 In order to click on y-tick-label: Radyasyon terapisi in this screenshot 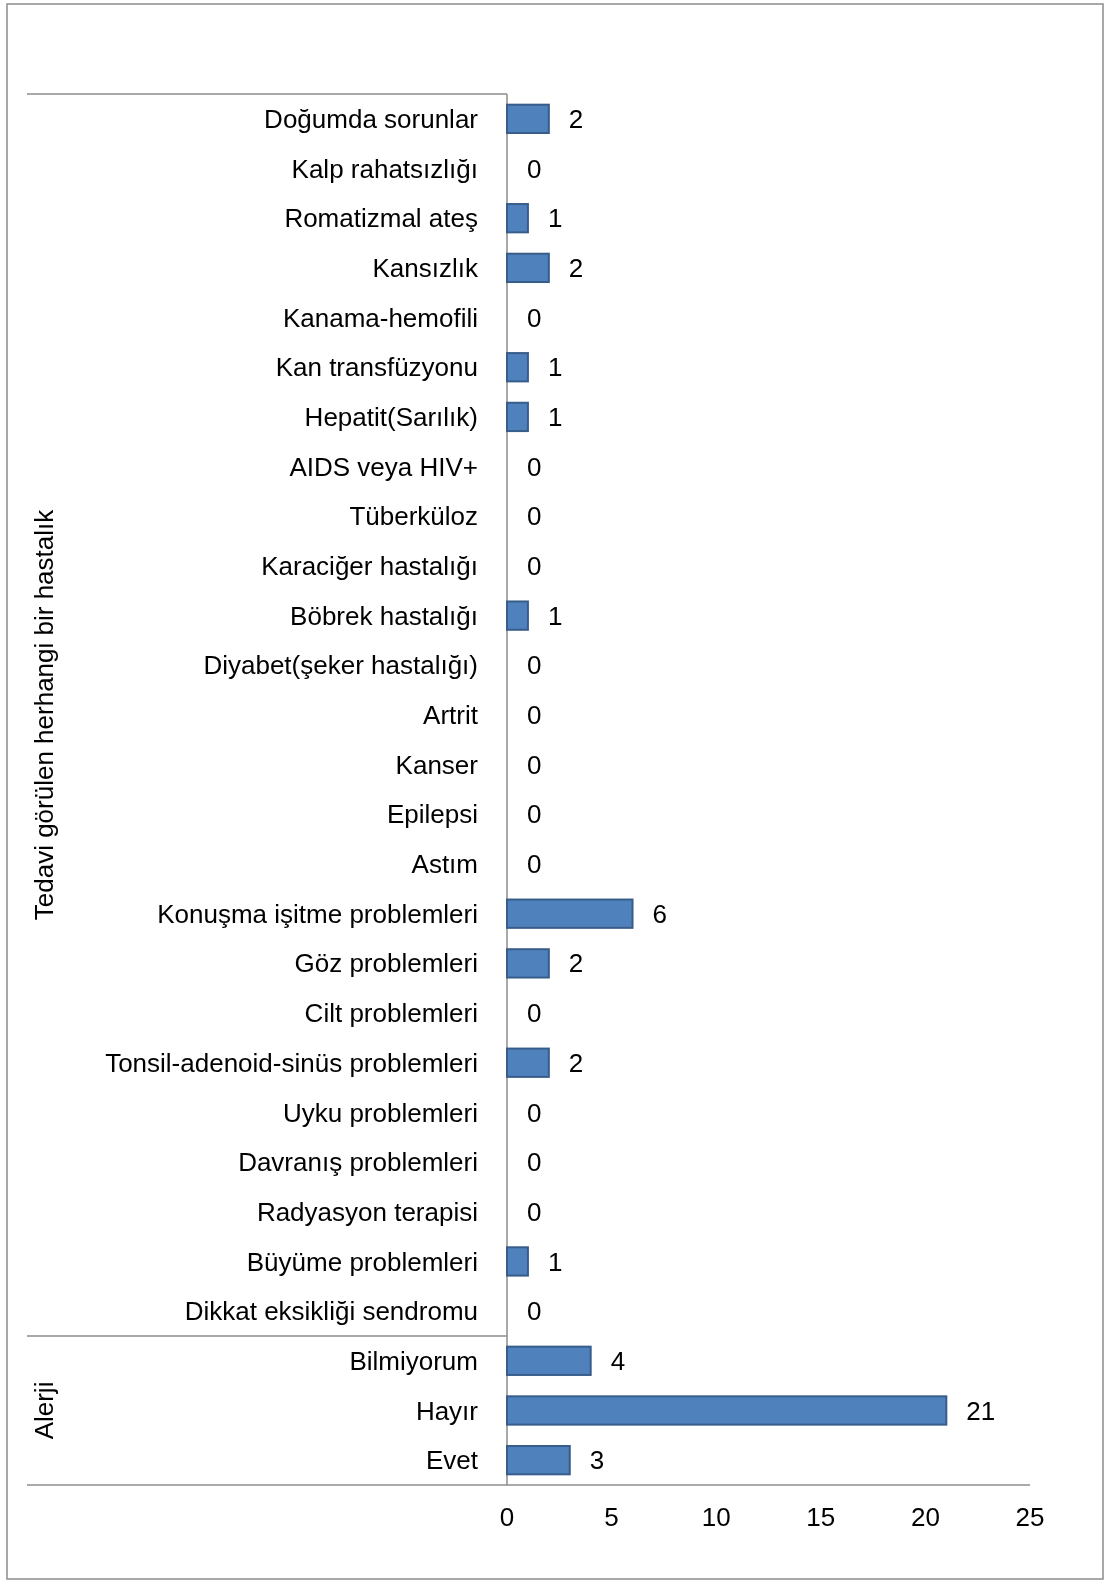, I will do `click(367, 1211)`.